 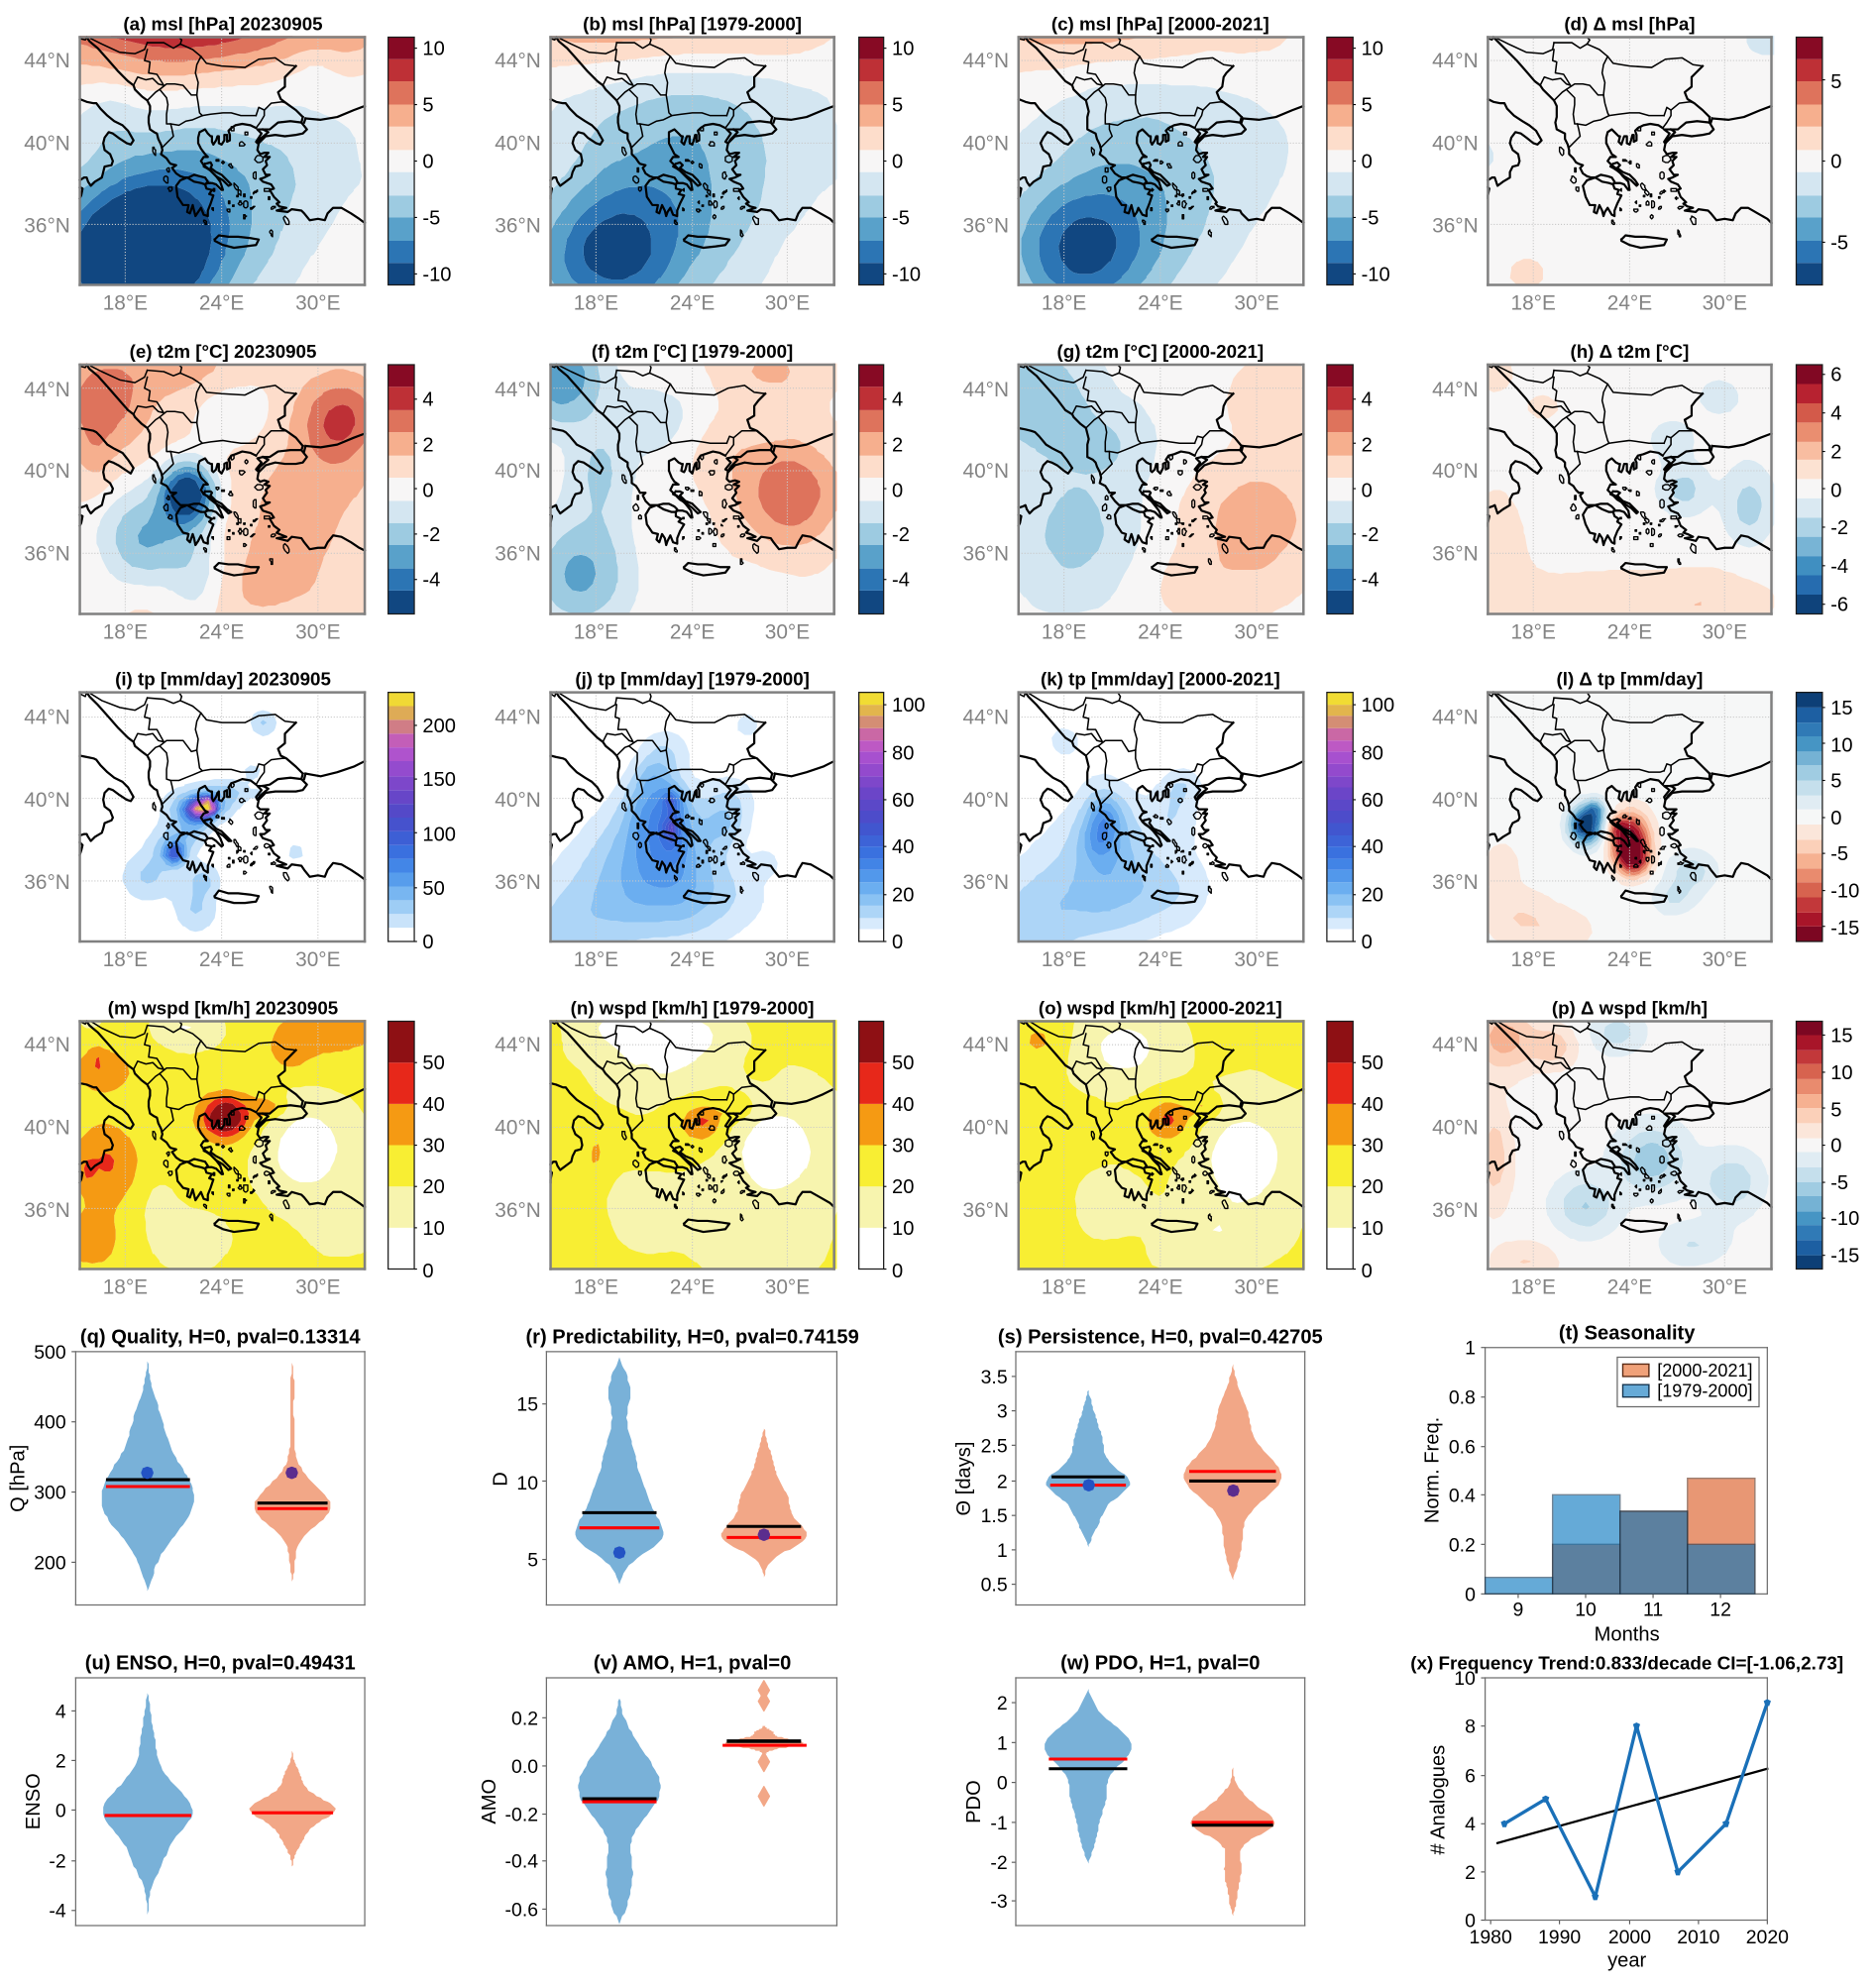 What do you see at coordinates (1433, 1470) in the screenshot?
I see `svg-text: Norm. Freq.` at bounding box center [1433, 1470].